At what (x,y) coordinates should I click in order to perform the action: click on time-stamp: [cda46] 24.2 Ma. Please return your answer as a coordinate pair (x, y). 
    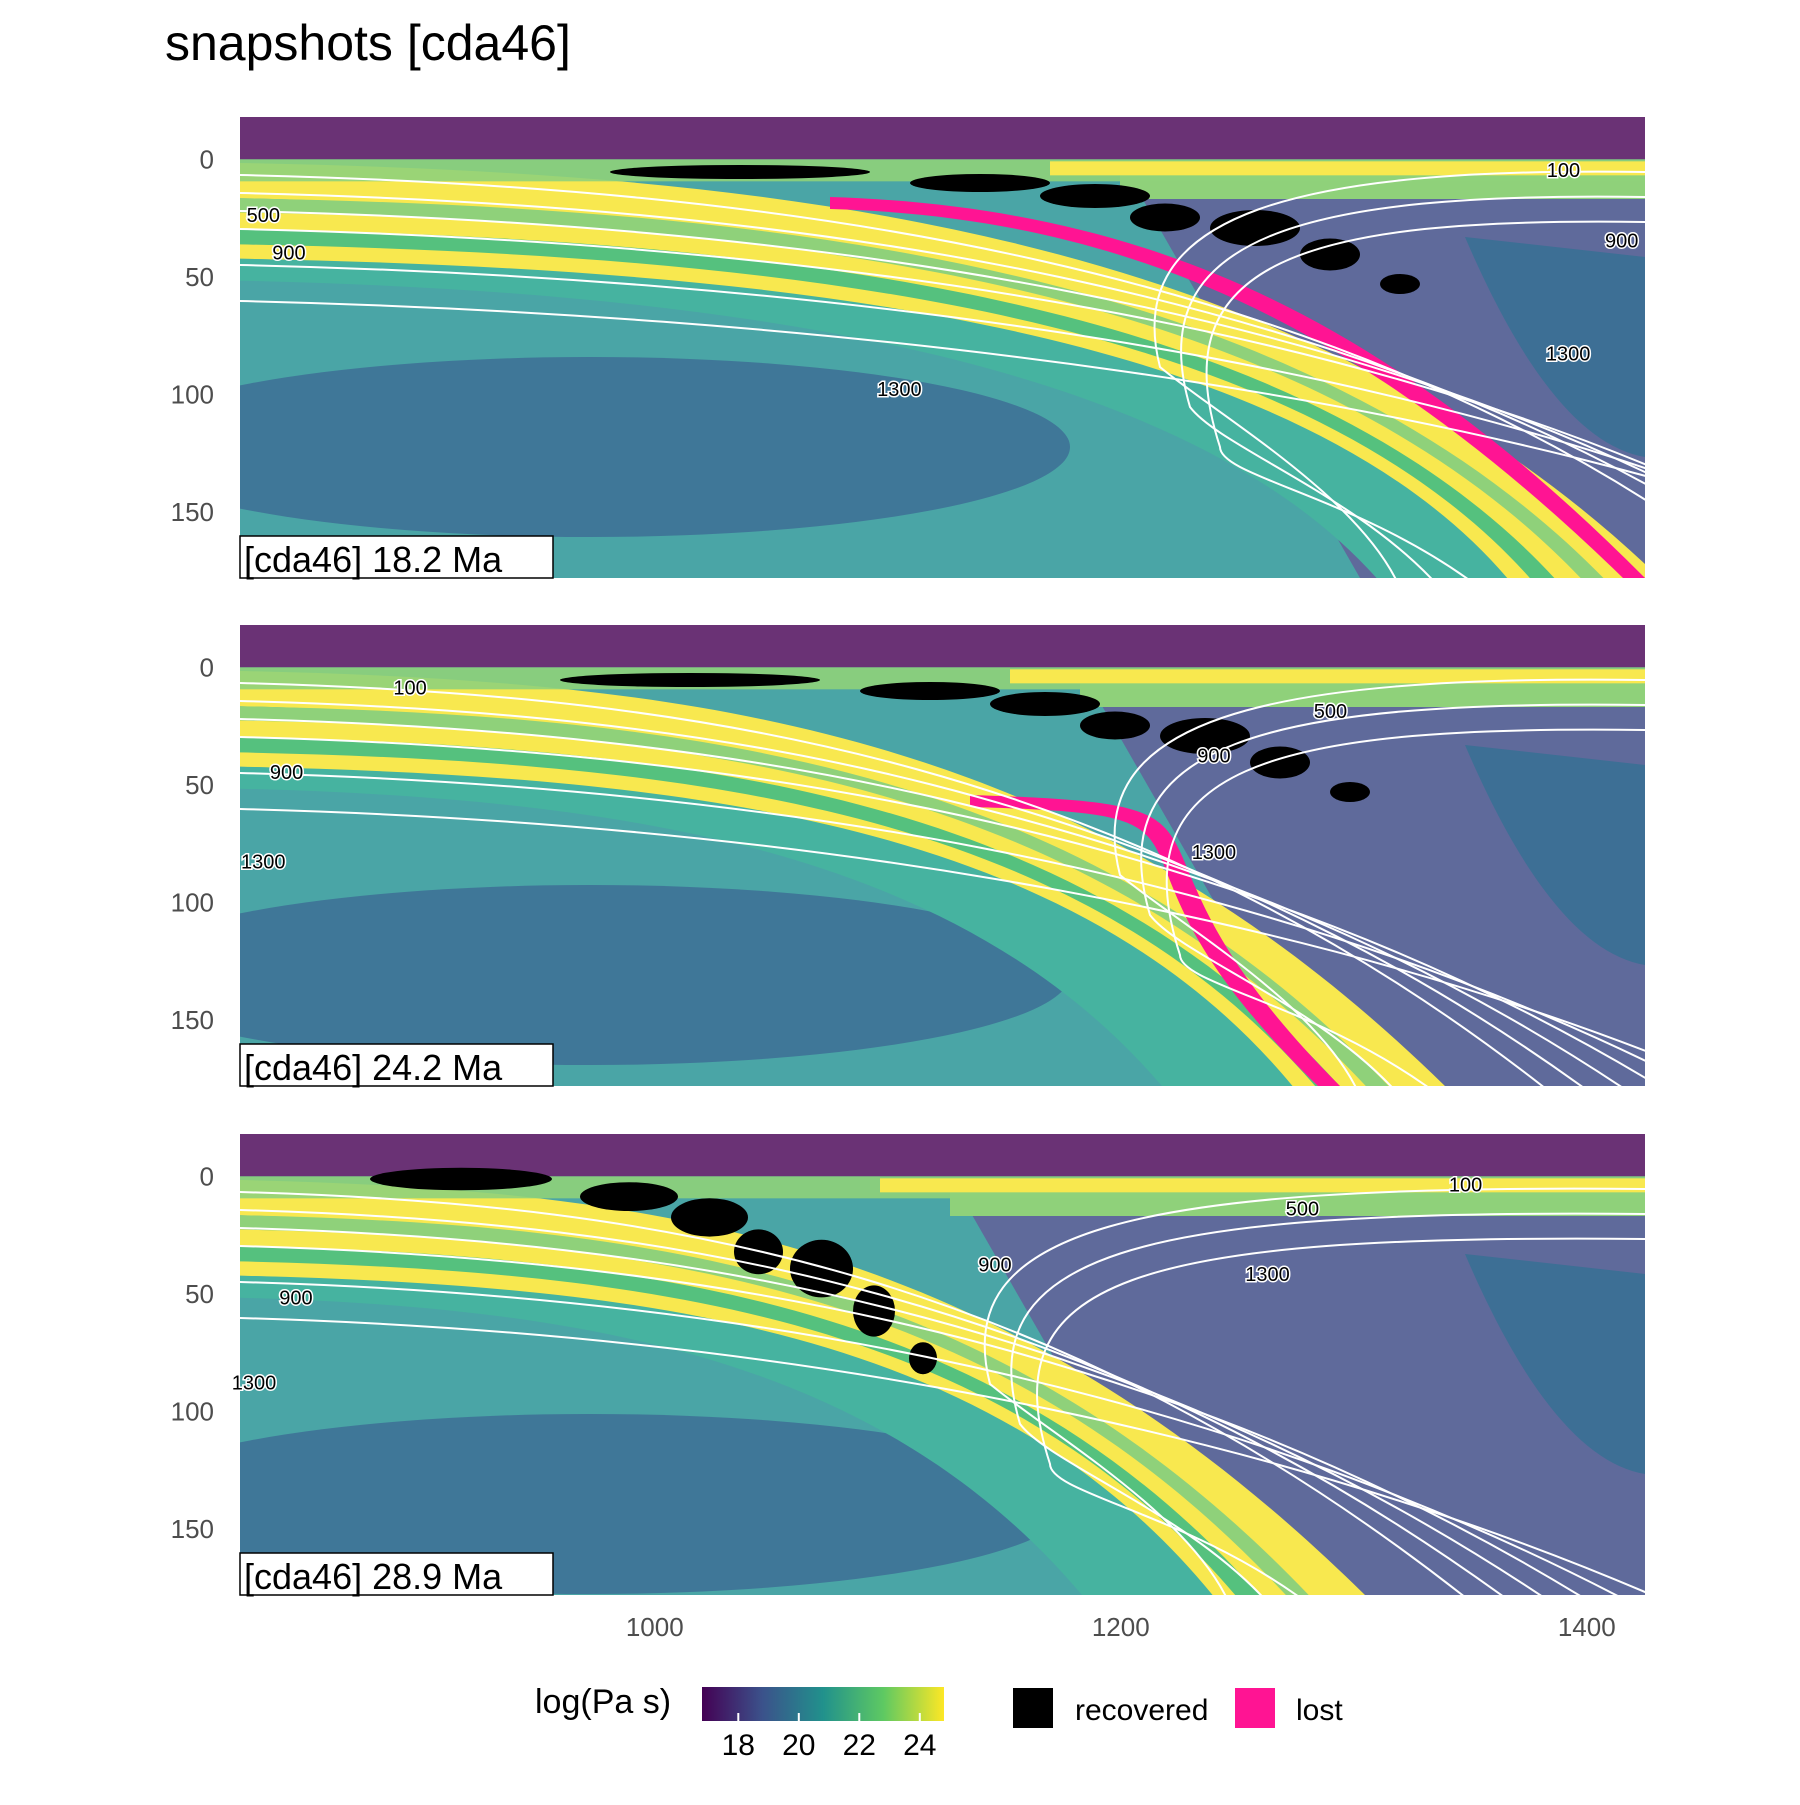
    Looking at the image, I should click on (396, 1065).